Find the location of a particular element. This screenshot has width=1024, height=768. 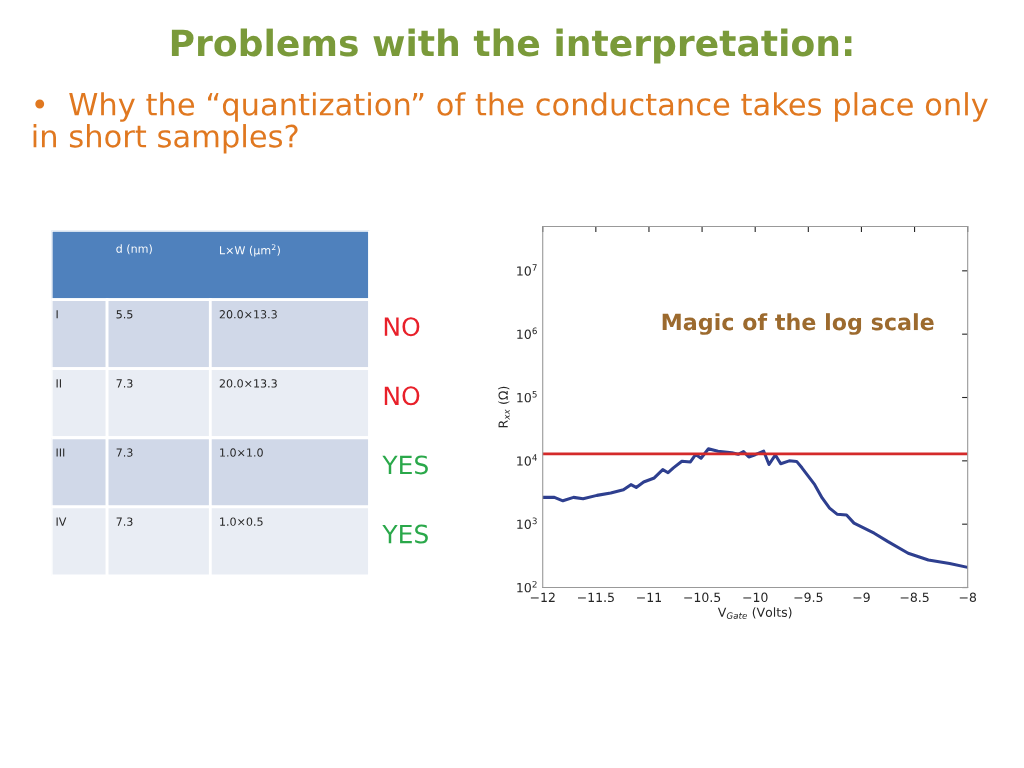

category-label: IV is located at coordinates (61, 521).